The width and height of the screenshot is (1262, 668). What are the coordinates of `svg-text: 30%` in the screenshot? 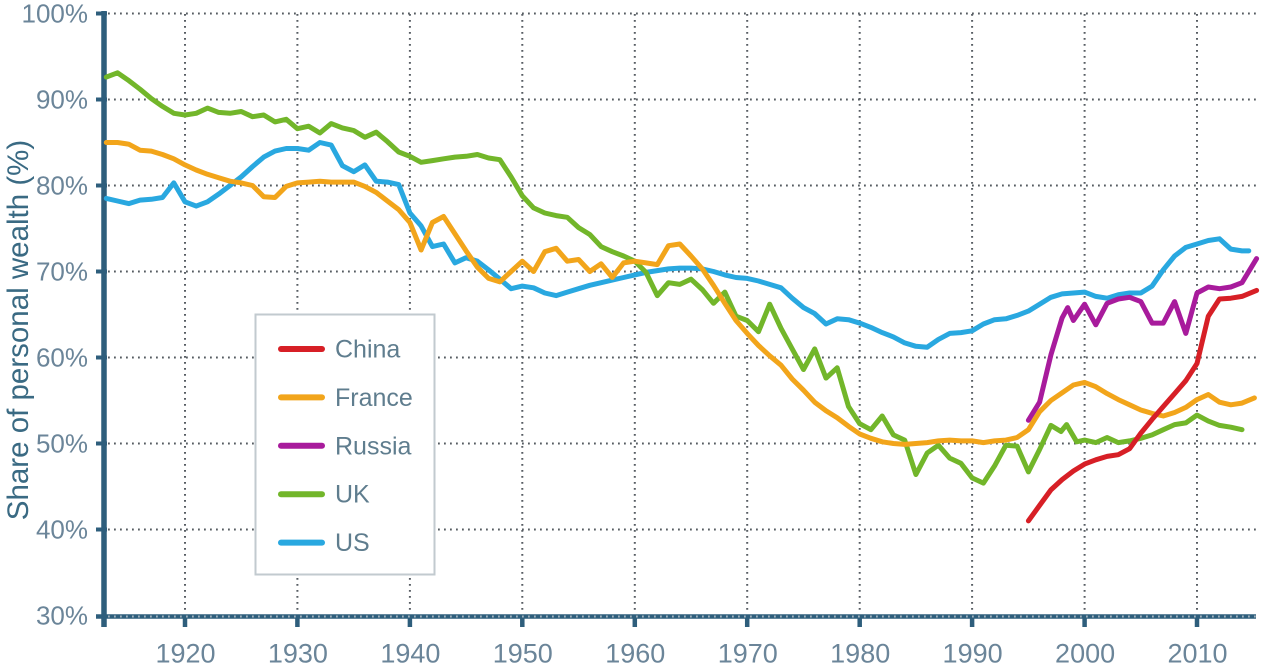 It's located at (62, 616).